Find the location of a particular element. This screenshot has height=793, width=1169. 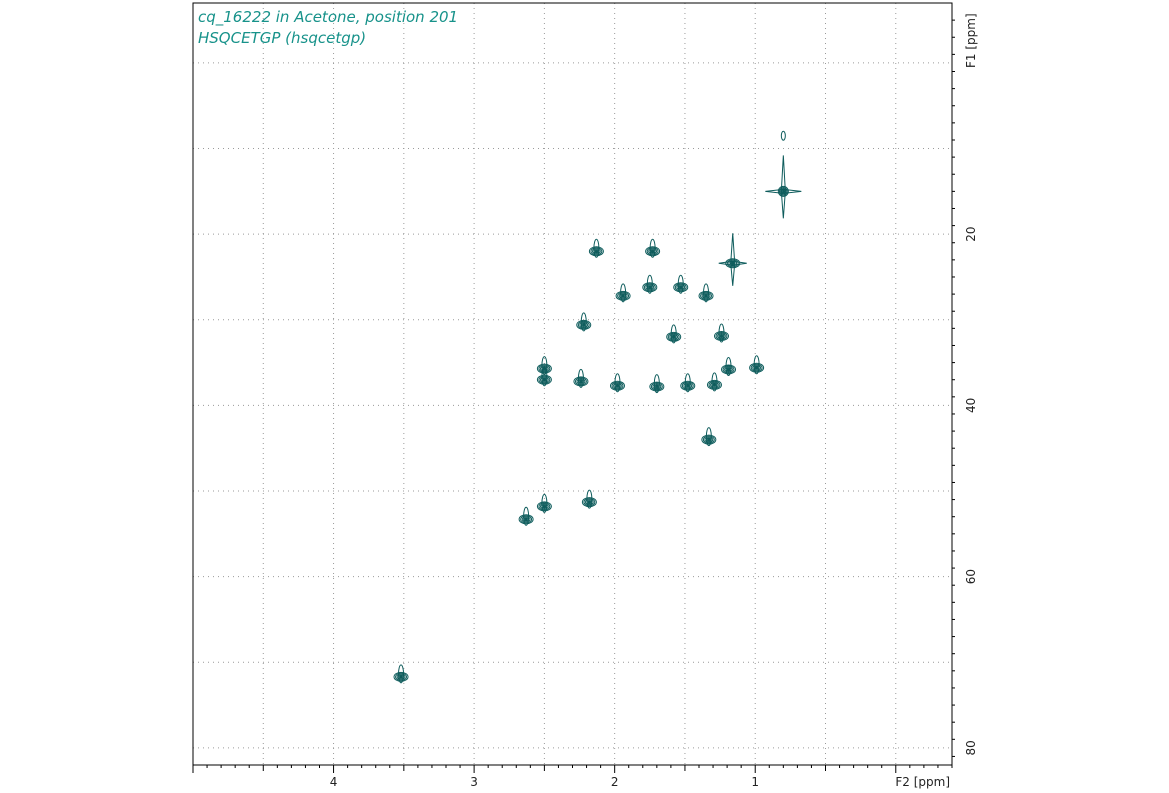

y-tick-label: 20 is located at coordinates (971, 234).